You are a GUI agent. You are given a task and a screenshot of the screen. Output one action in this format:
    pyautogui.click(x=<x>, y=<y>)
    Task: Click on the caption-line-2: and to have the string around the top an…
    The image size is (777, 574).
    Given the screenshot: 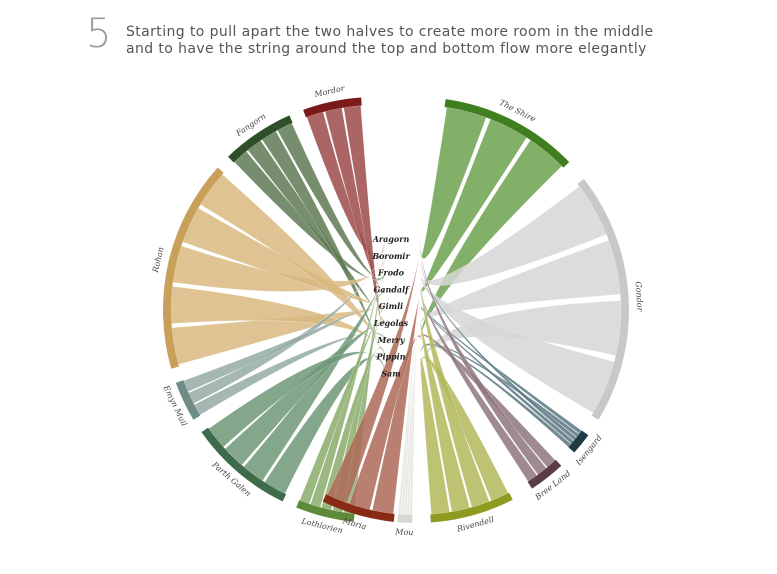 What is the action you would take?
    pyautogui.click(x=386, y=49)
    